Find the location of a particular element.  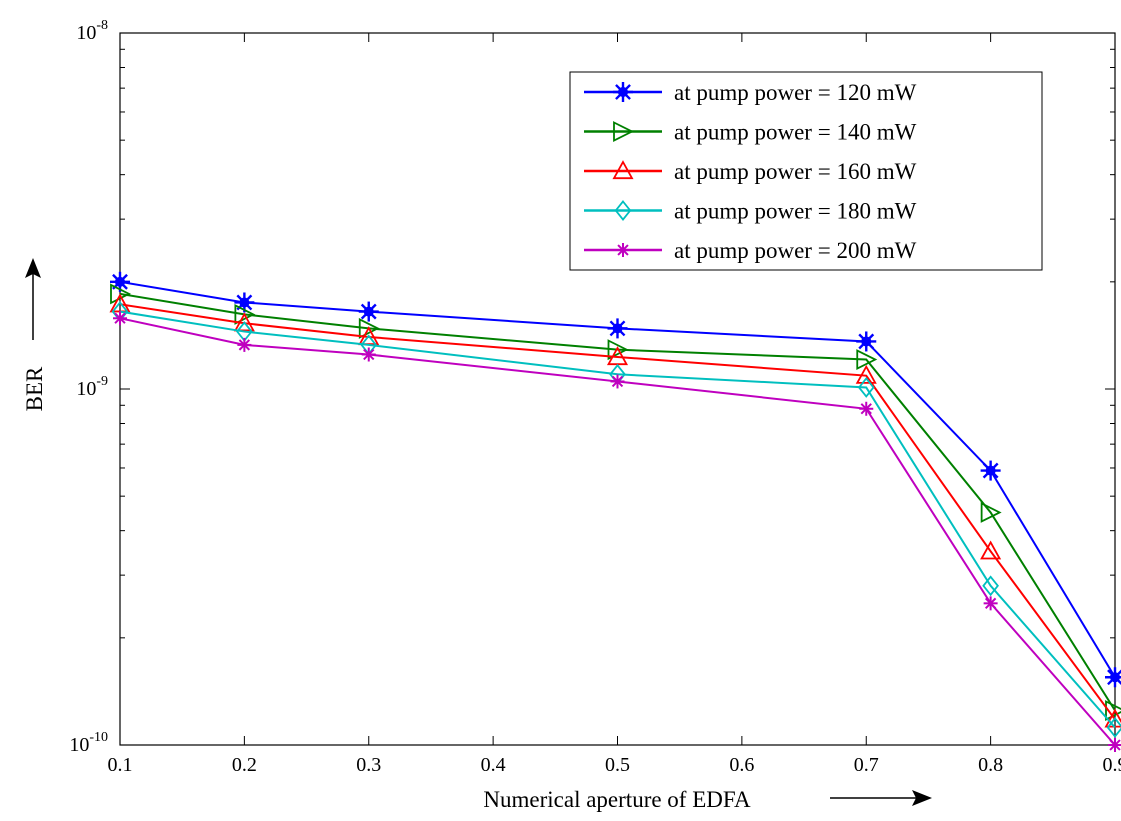

x-tick-label: 0.1 is located at coordinates (120, 765).